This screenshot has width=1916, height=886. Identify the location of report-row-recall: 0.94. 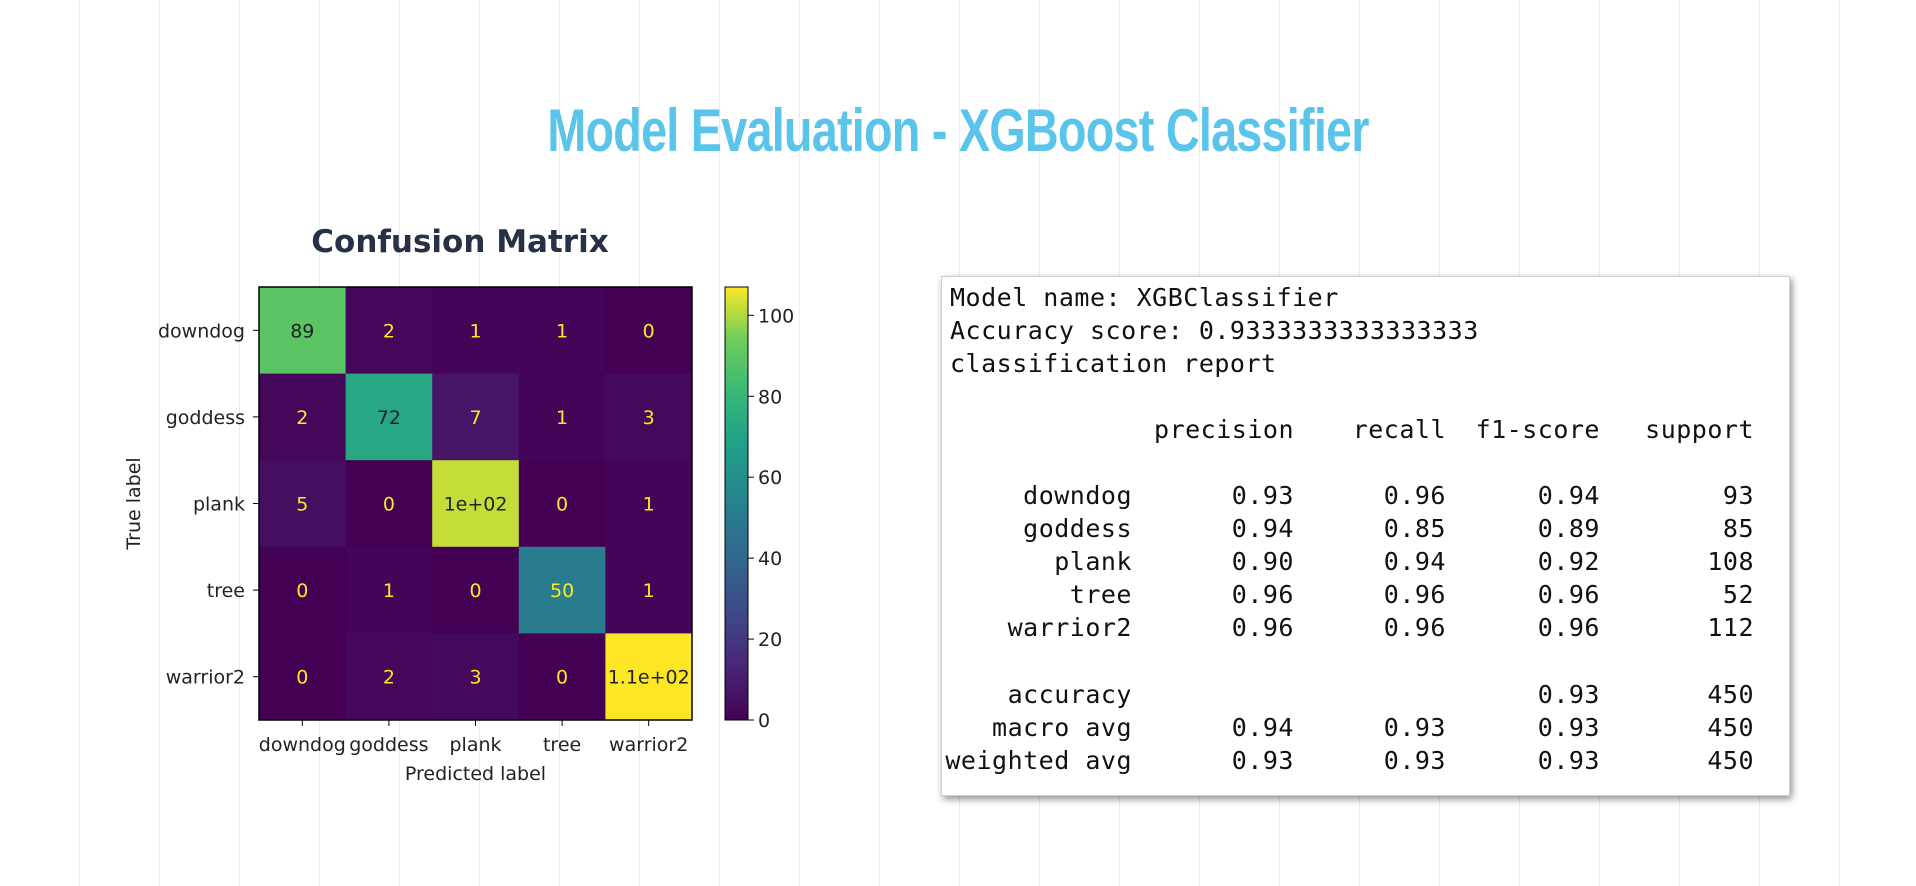
(1414, 561).